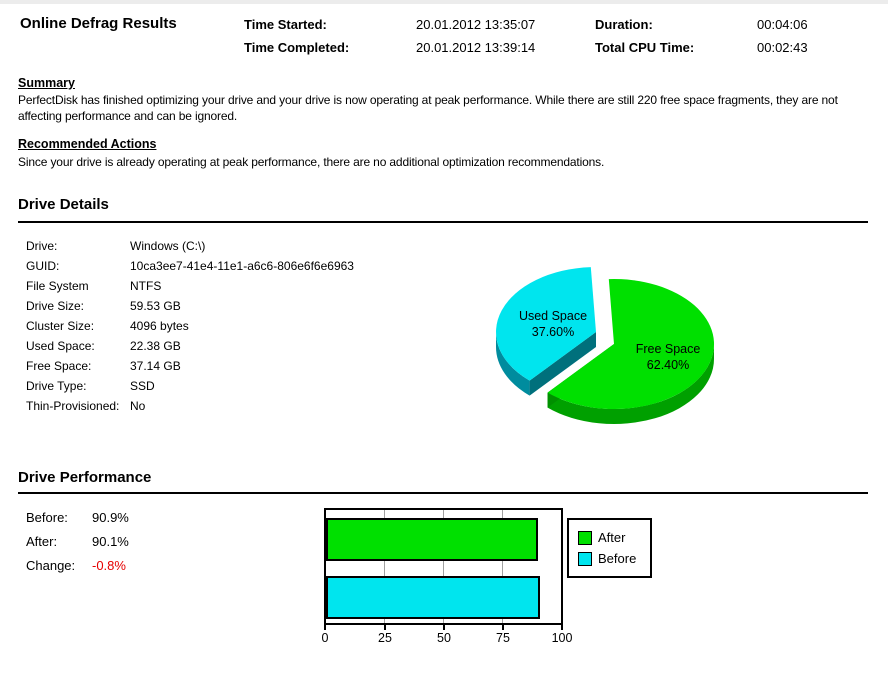 The image size is (888, 683). Describe the element at coordinates (668, 365) in the screenshot. I see `pie-value-free-space: 62.40%` at that location.